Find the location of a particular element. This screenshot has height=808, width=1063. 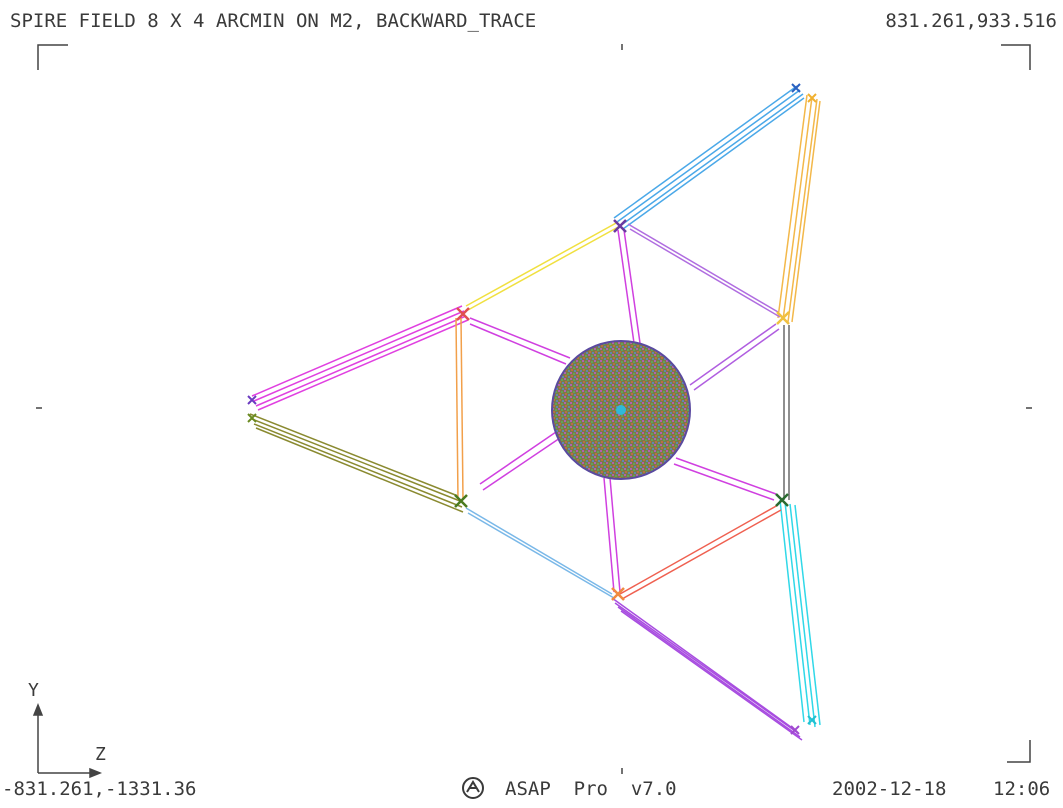

plot-date: 2002-12-18 is located at coordinates (889, 789).